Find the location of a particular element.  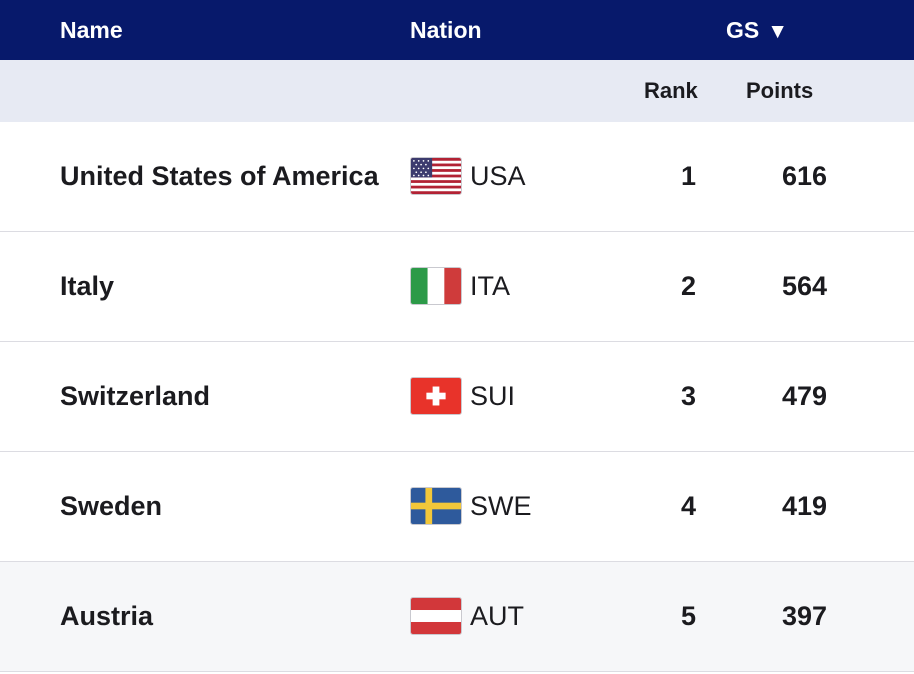

nation-code: AUT is located at coordinates (497, 616).